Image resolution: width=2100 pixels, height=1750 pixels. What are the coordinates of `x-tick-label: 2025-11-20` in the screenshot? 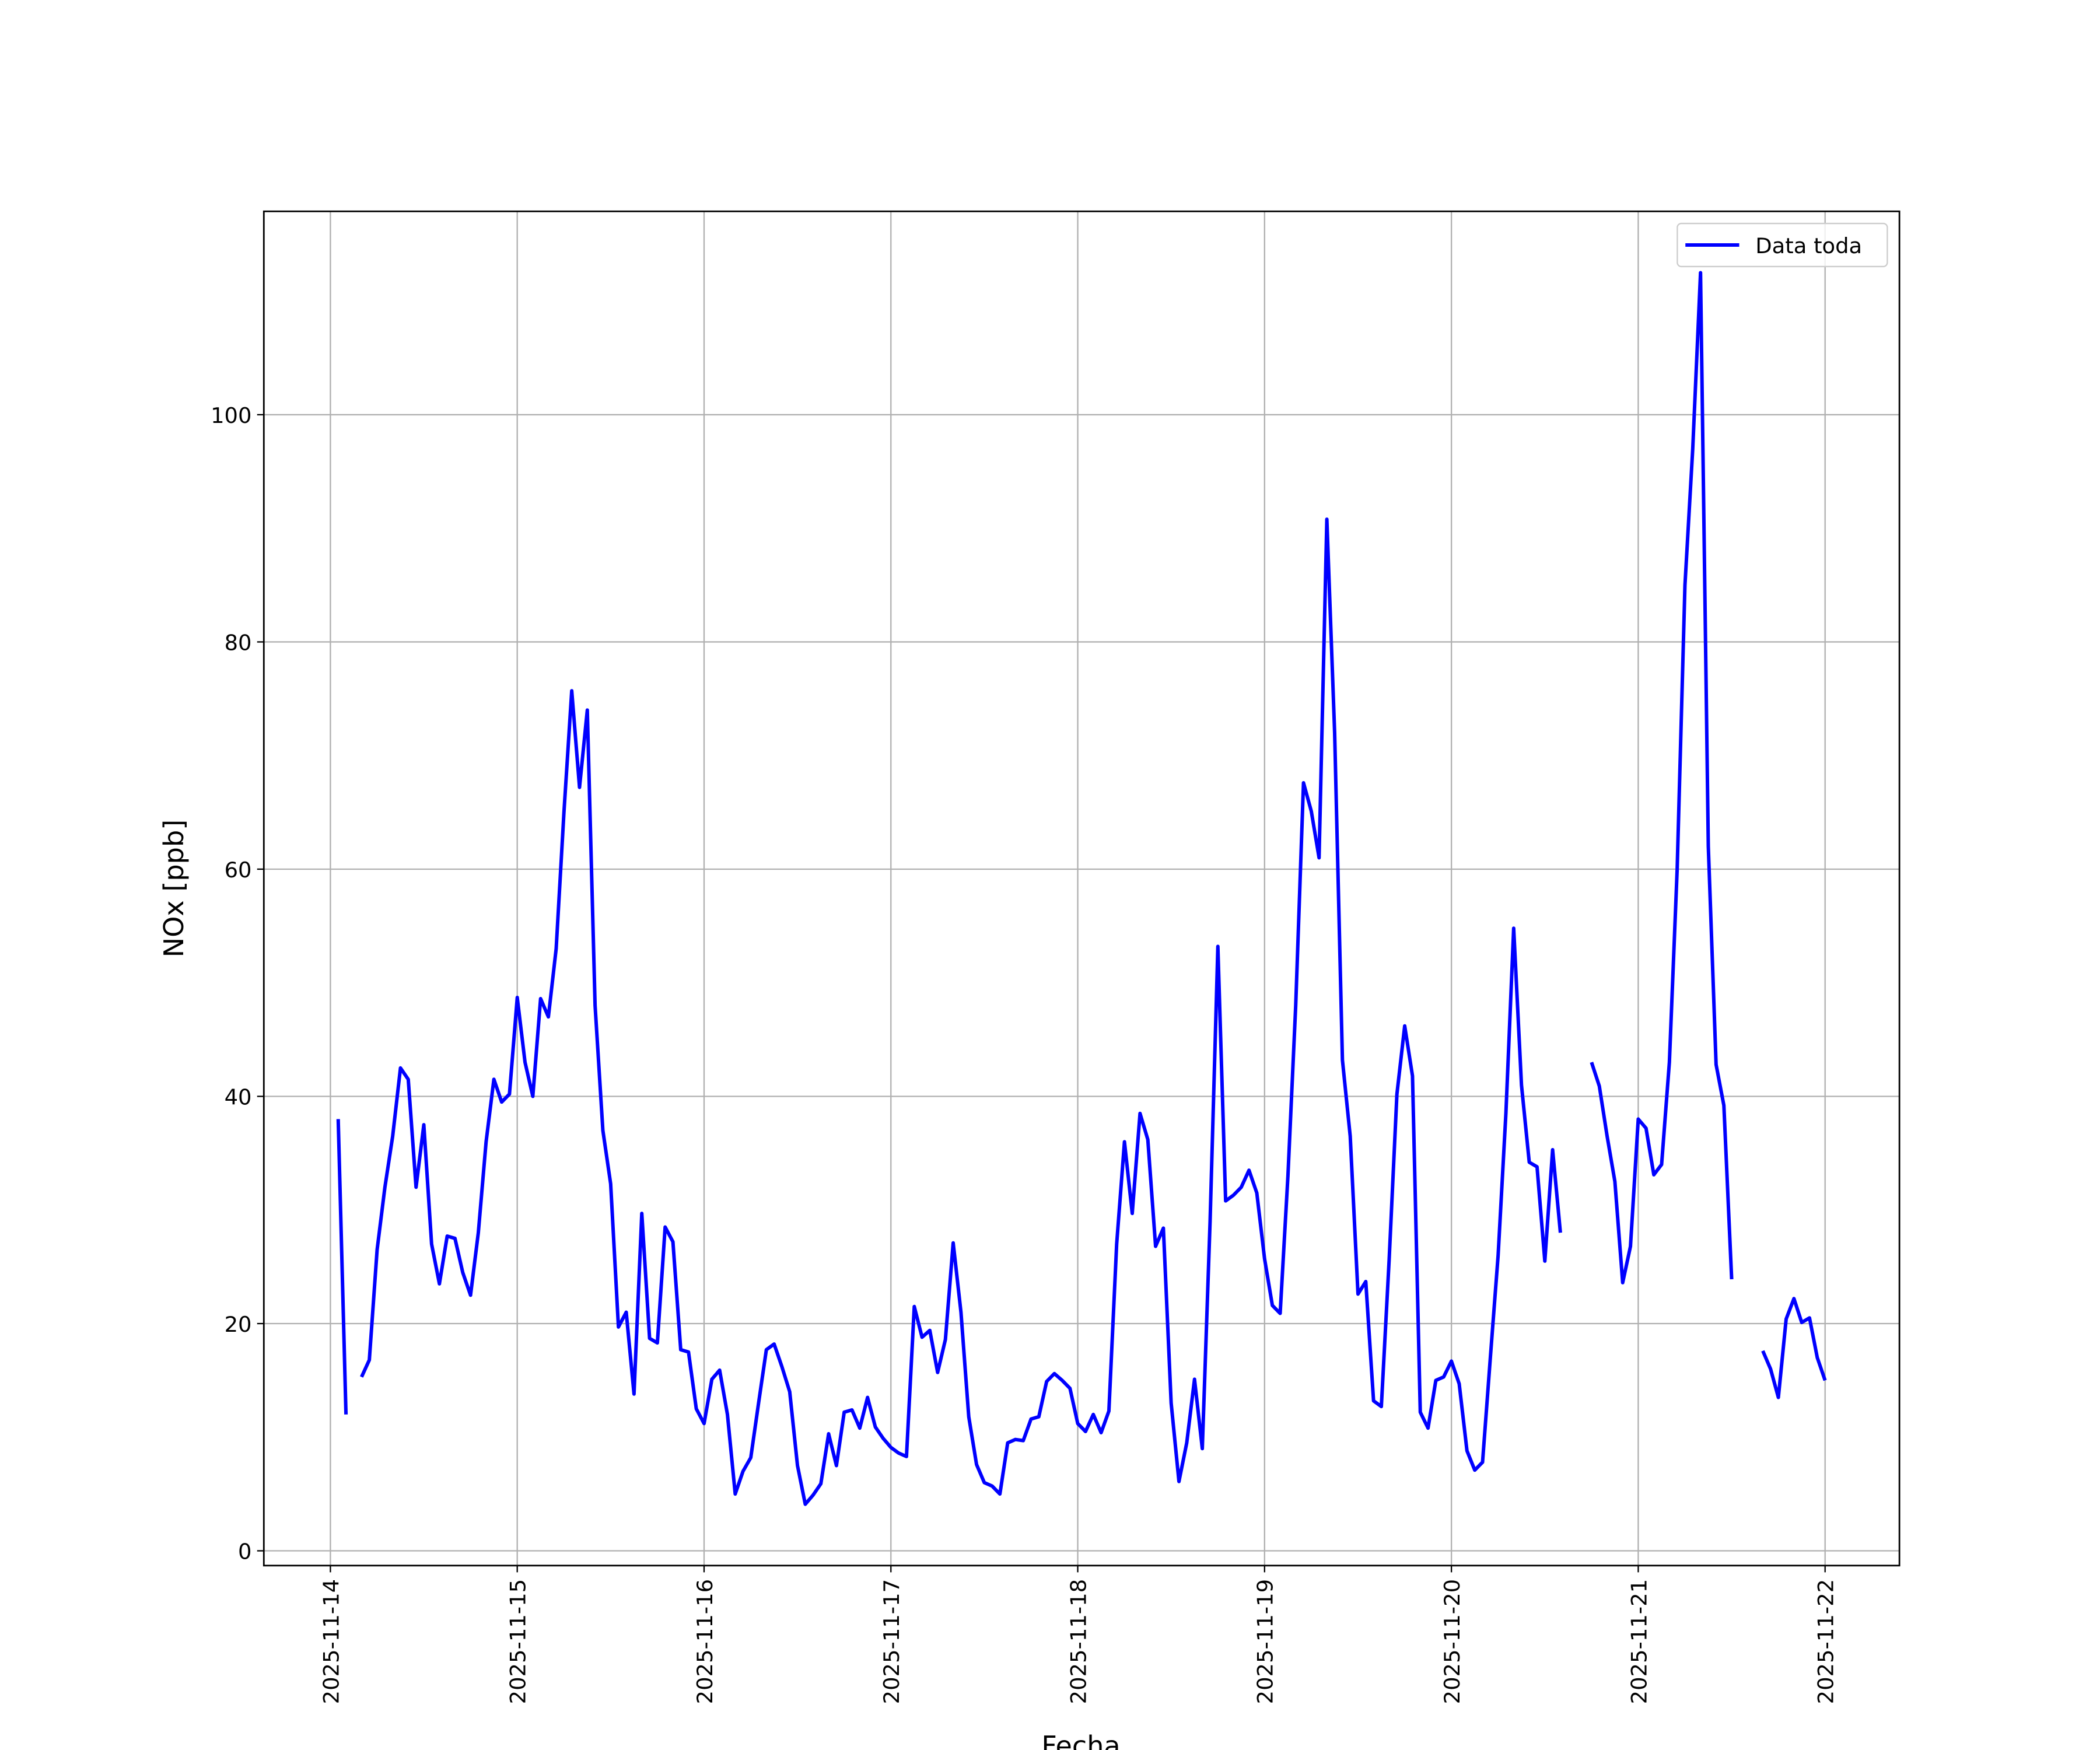 It's located at (1452, 1641).